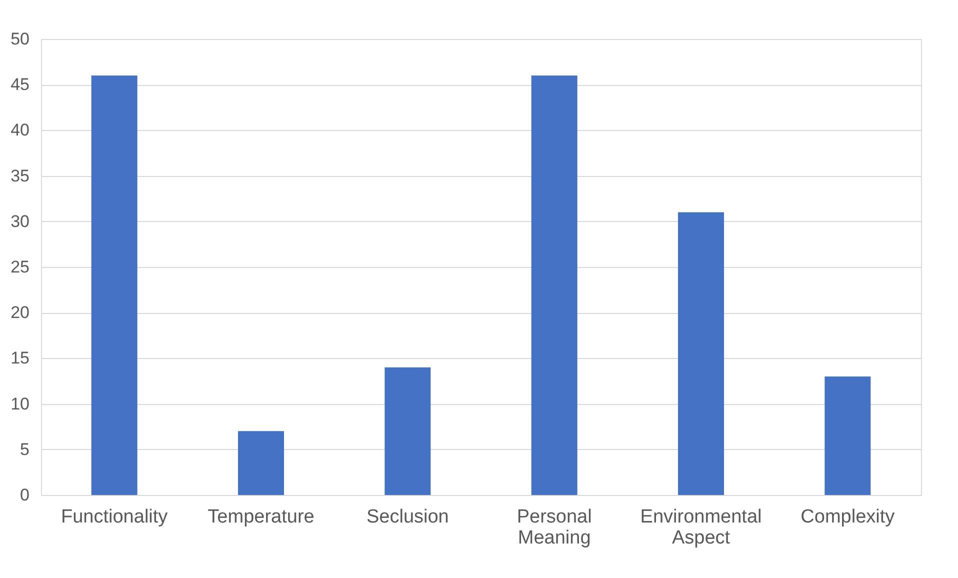 This screenshot has width=958, height=578. What do you see at coordinates (407, 517) in the screenshot?
I see `x-tick-label: Seclusion` at bounding box center [407, 517].